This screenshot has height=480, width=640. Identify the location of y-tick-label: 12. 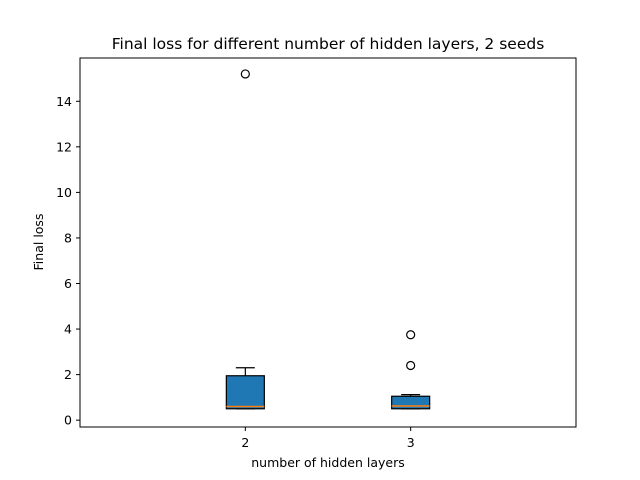
(64, 146).